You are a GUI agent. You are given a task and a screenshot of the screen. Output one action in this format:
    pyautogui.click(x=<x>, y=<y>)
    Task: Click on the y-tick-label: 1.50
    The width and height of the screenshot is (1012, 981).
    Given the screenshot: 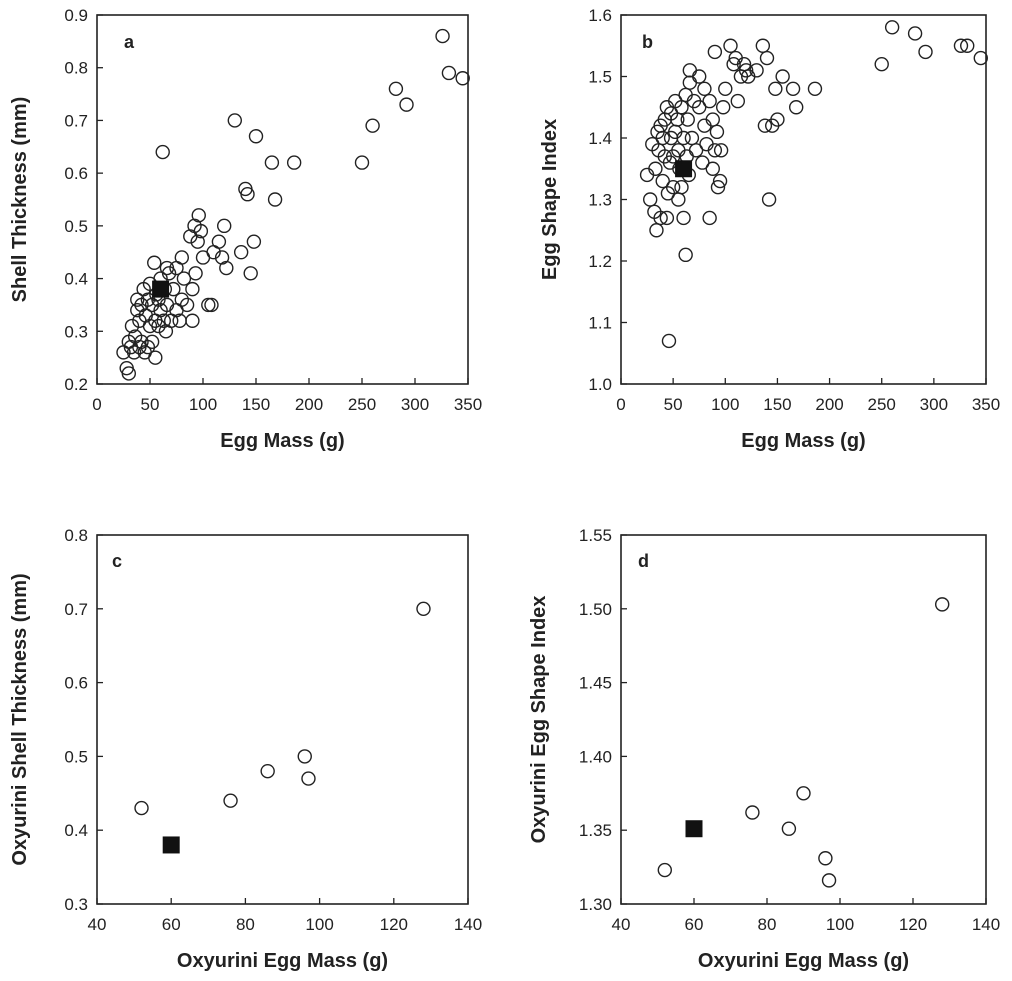 What is the action you would take?
    pyautogui.click(x=595, y=609)
    